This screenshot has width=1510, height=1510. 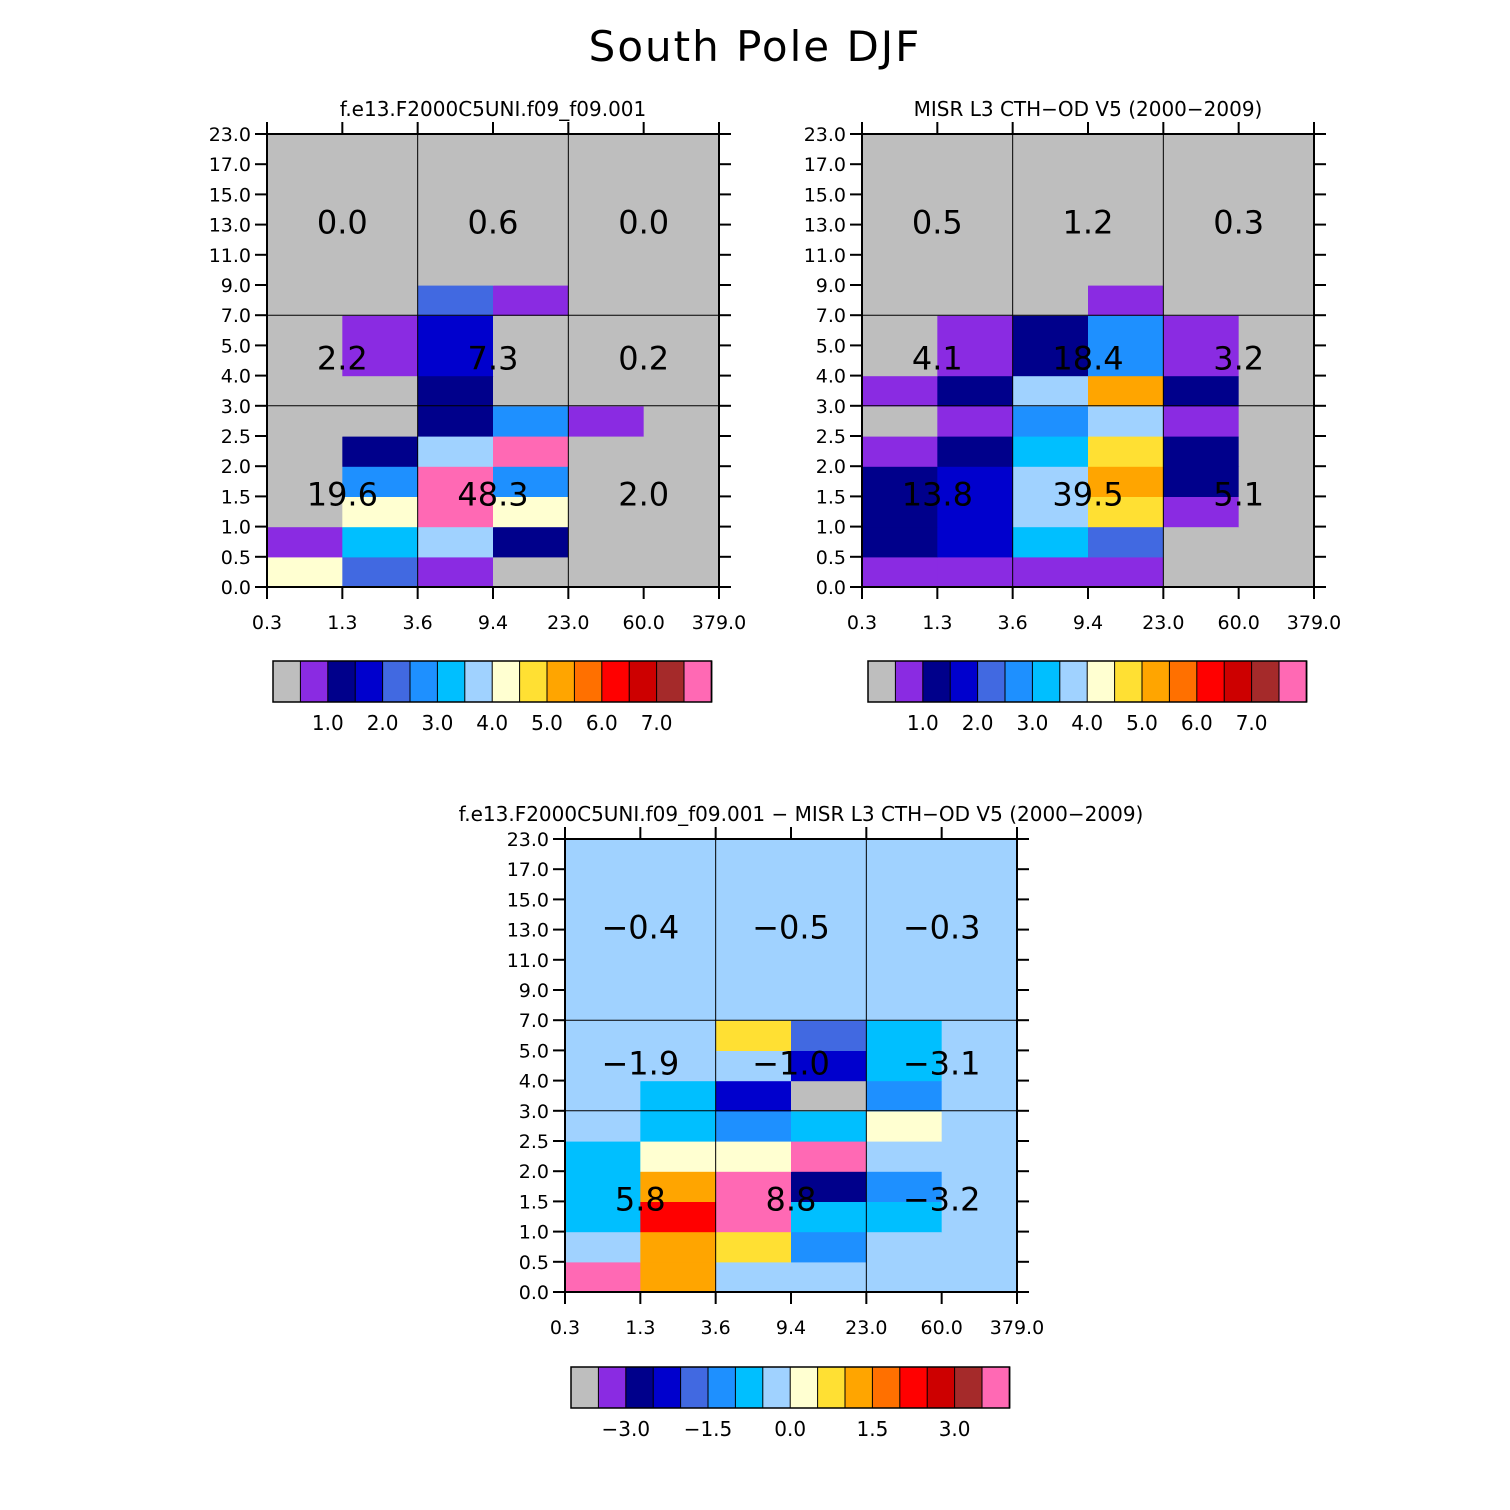 What do you see at coordinates (942, 1199) in the screenshot?
I see `group-total-label: −3.2` at bounding box center [942, 1199].